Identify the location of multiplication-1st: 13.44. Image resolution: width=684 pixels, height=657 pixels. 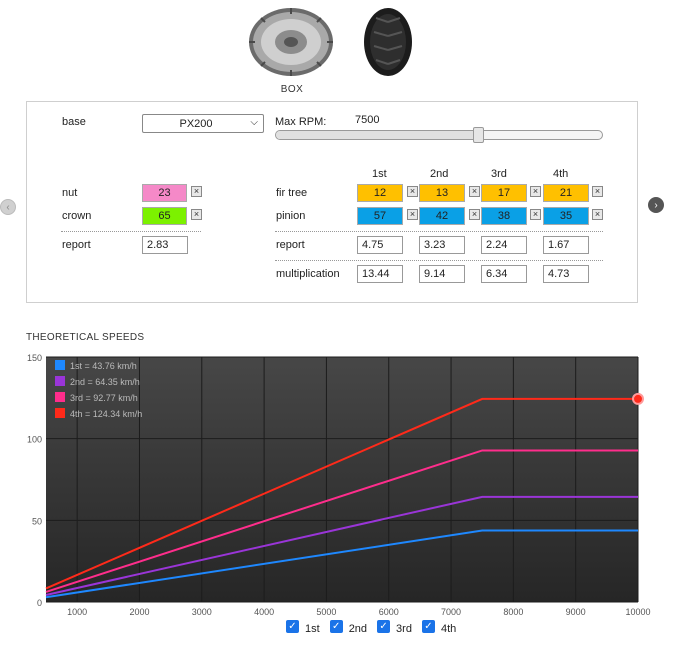
(380, 274).